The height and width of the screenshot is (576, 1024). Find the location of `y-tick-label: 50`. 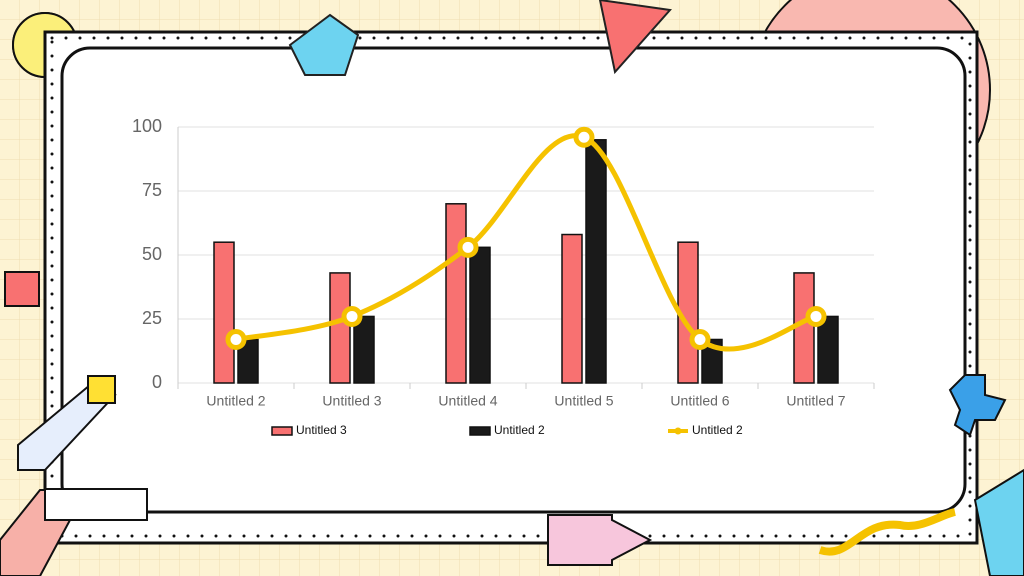

y-tick-label: 50 is located at coordinates (152, 254).